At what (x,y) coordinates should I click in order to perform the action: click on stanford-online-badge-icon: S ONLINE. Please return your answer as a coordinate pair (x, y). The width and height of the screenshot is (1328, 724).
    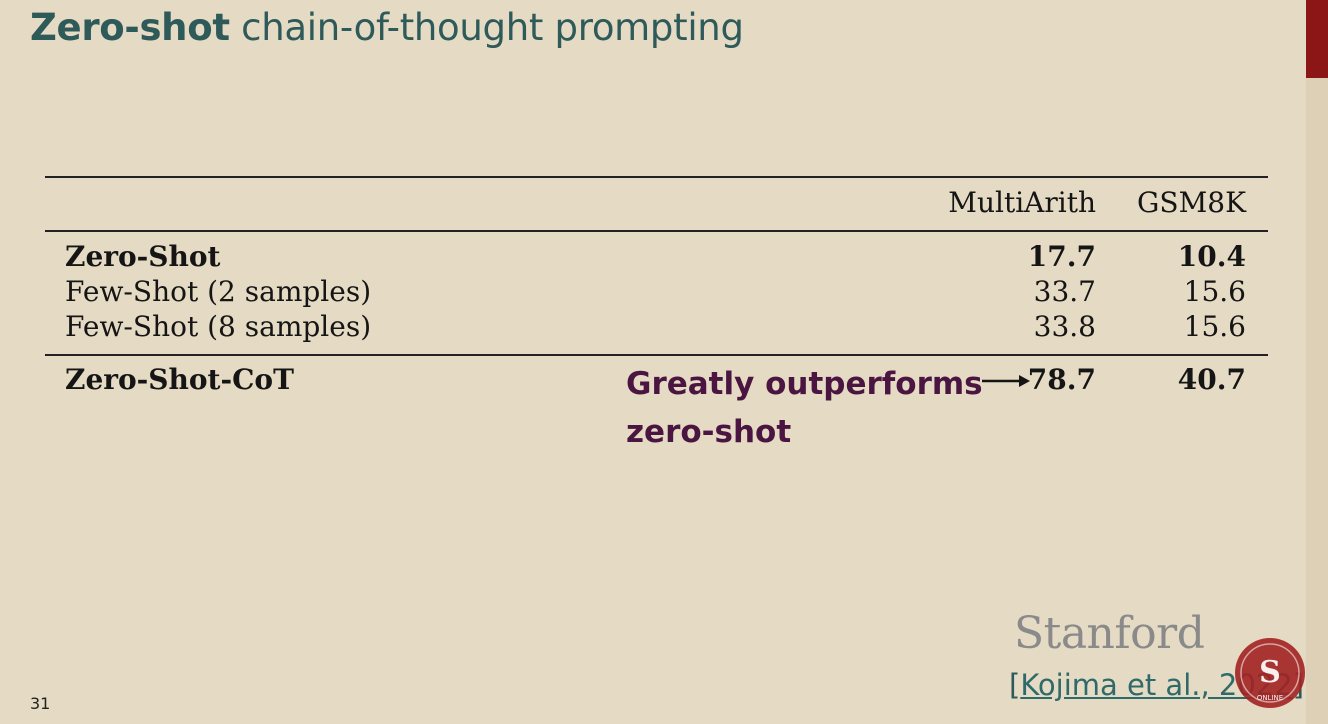
    Looking at the image, I should click on (1270, 673).